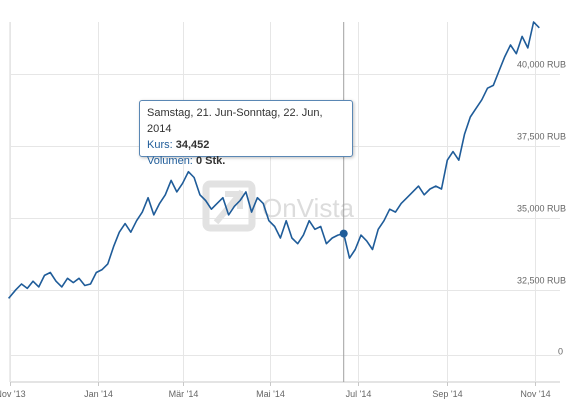  What do you see at coordinates (541, 137) in the screenshot?
I see `y-tick-label: 37,500 RUB` at bounding box center [541, 137].